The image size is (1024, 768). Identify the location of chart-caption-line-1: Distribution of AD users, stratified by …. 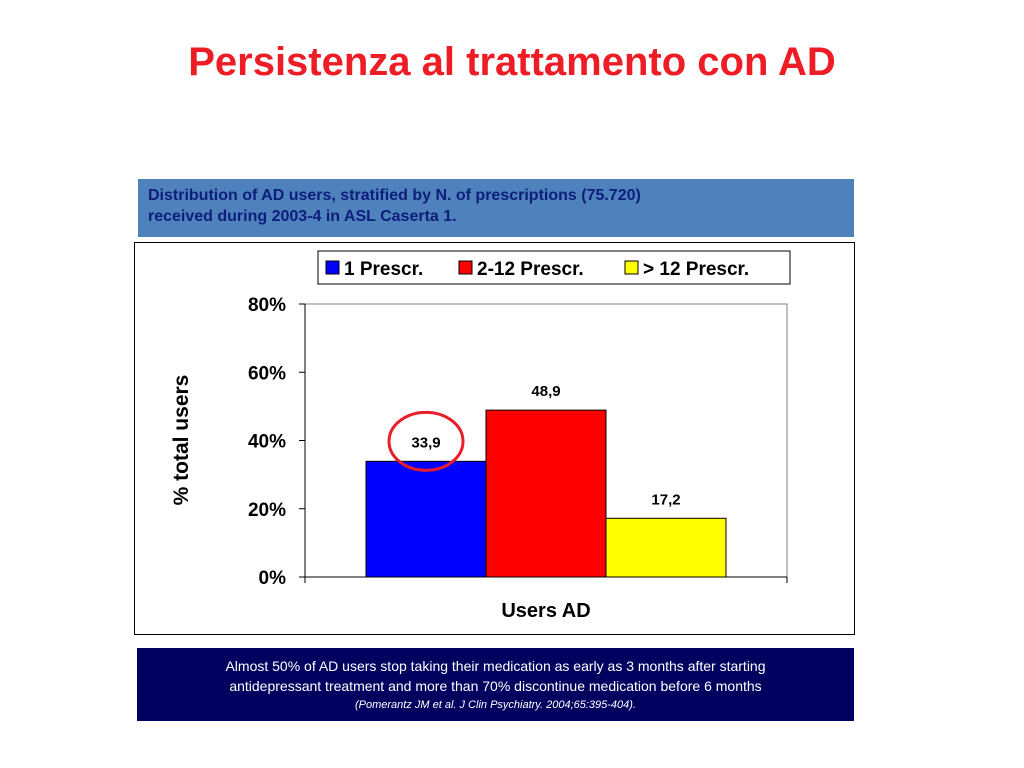
(394, 195).